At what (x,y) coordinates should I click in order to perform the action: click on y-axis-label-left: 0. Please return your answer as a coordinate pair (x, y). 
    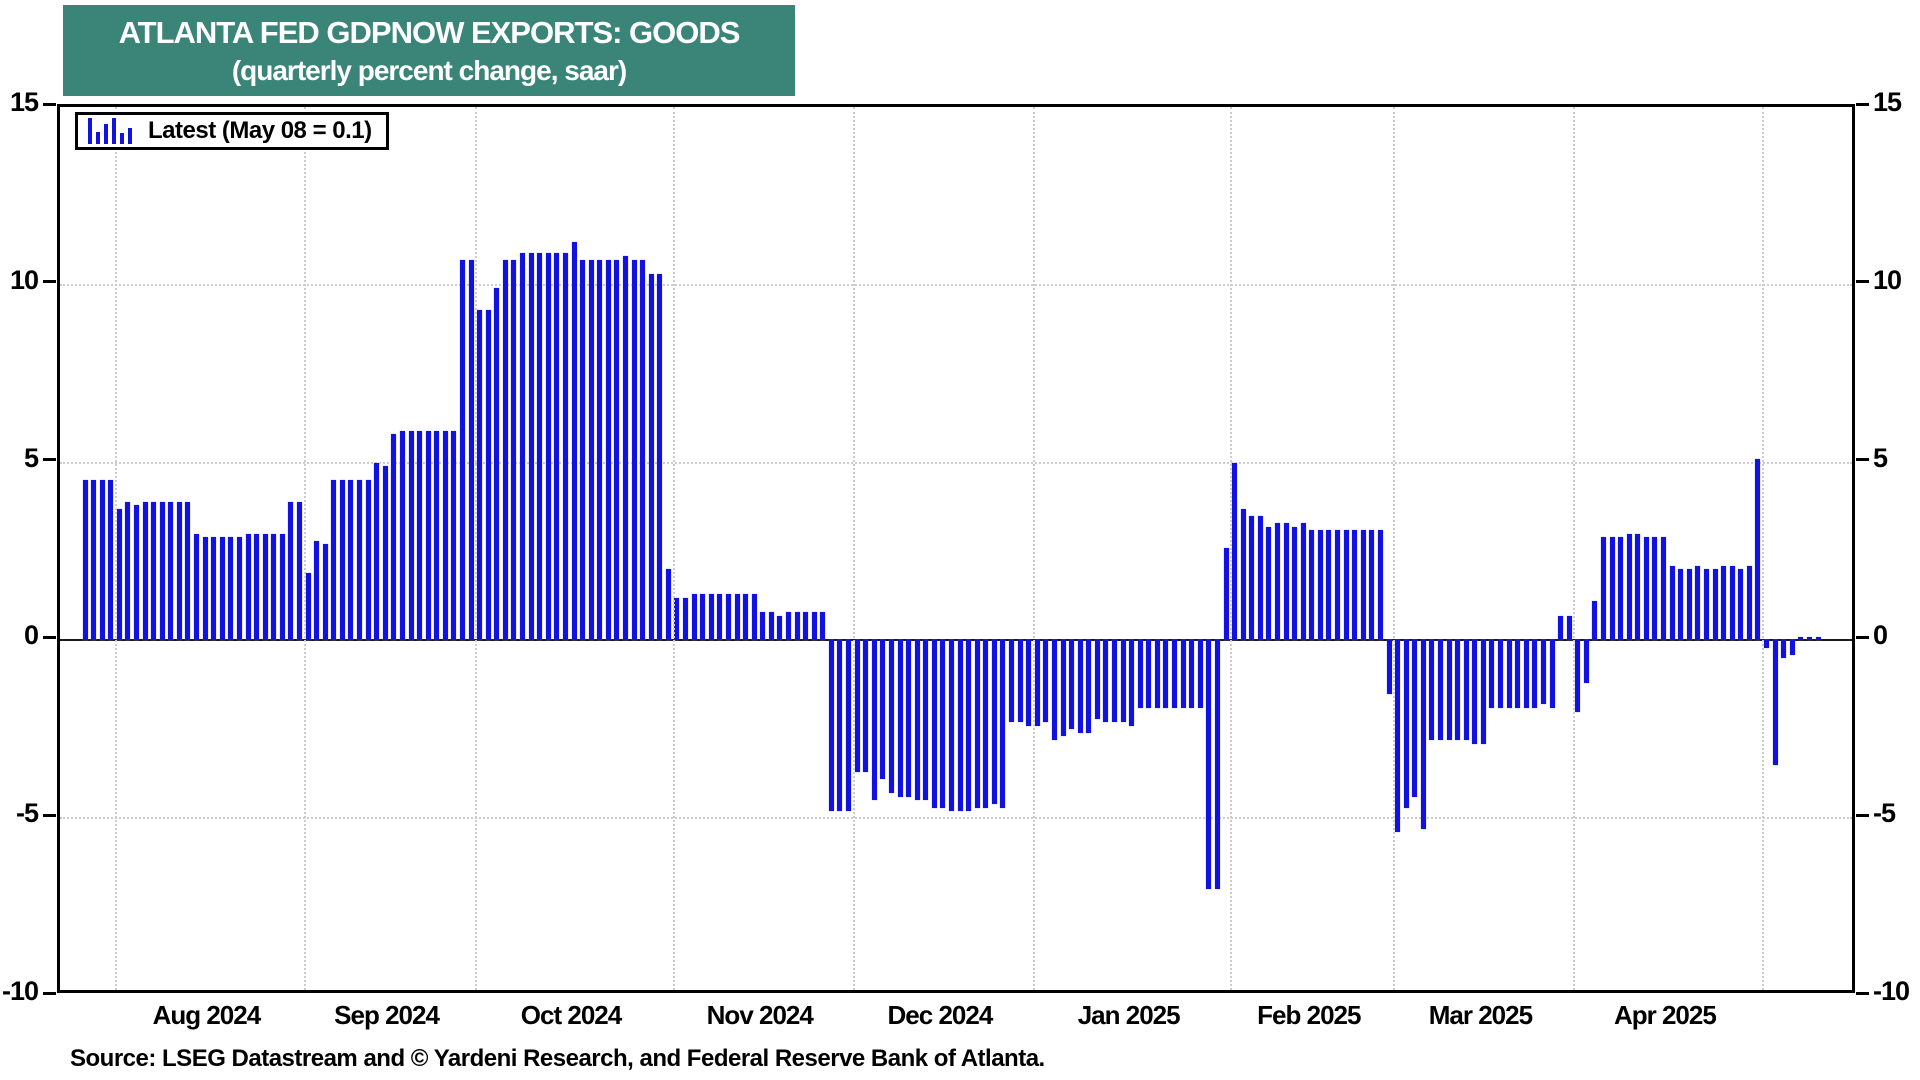
    Looking at the image, I should click on (31, 635).